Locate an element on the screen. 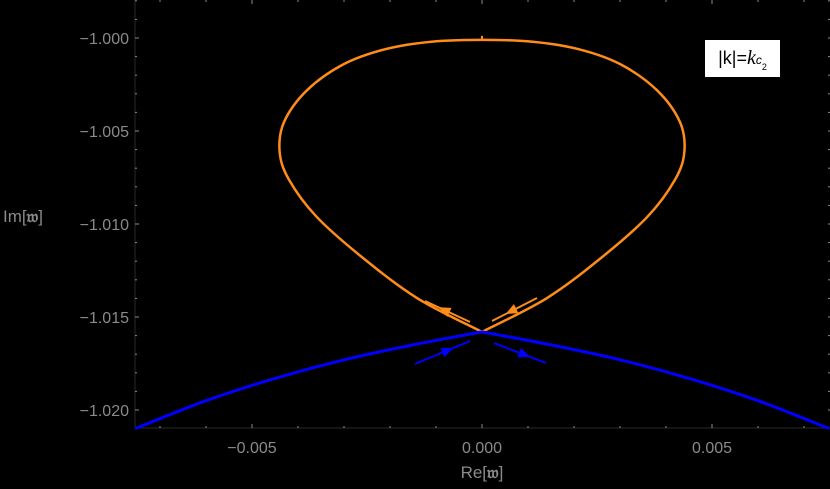 The width and height of the screenshot is (830, 489). y-tick-label: −1.000 is located at coordinates (104, 39).